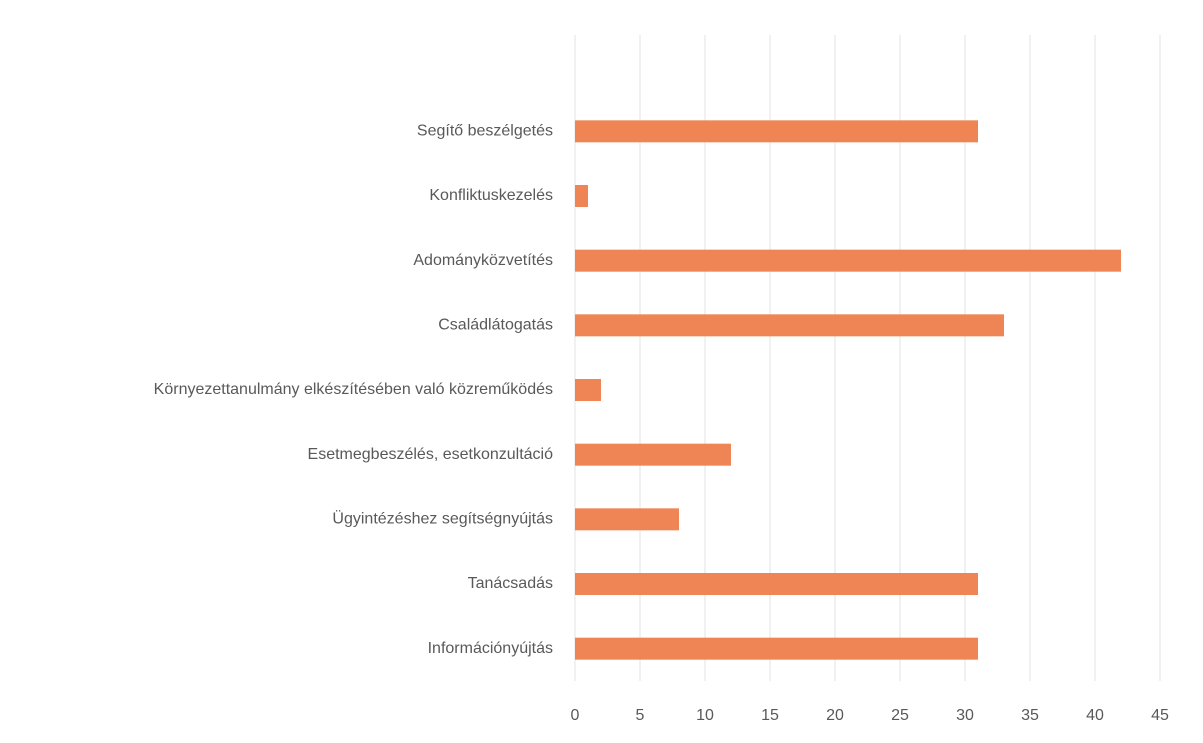 The height and width of the screenshot is (743, 1203). Describe the element at coordinates (1160, 715) in the screenshot. I see `x-tick-label: 45` at that location.